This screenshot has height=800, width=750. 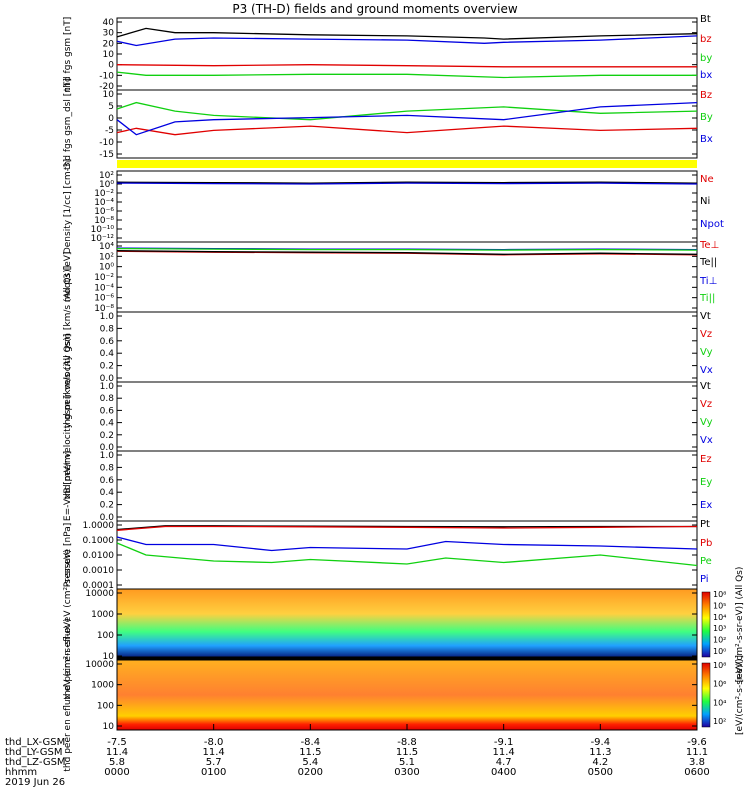 I want to click on y-axis-label: thd peir en eflux eV (cm²-s-sr-eV), so click(x=68, y=624).